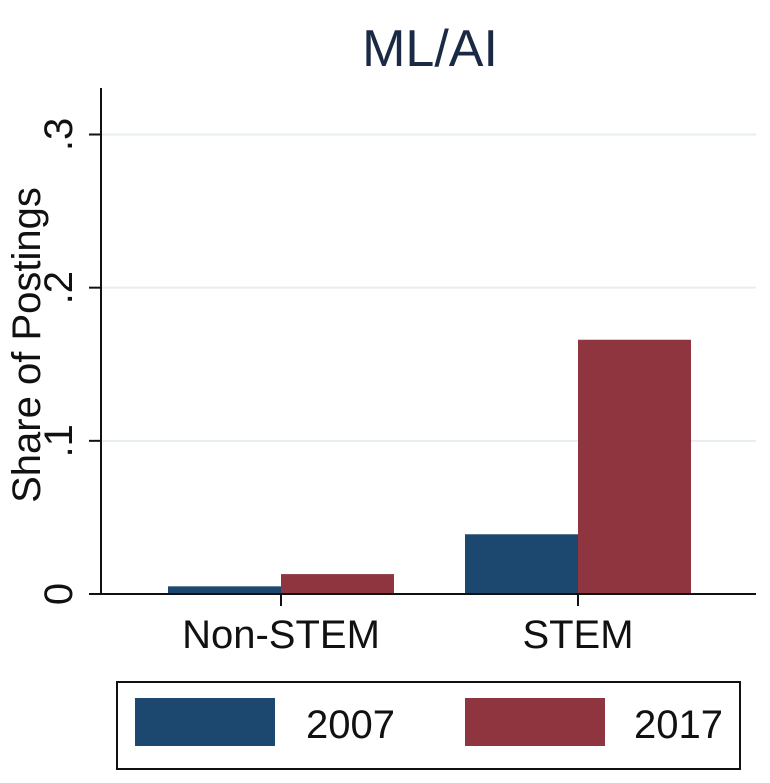 Image resolution: width=770 pixels, height=783 pixels. I want to click on x-tick-label: Non-STEM, so click(281, 635).